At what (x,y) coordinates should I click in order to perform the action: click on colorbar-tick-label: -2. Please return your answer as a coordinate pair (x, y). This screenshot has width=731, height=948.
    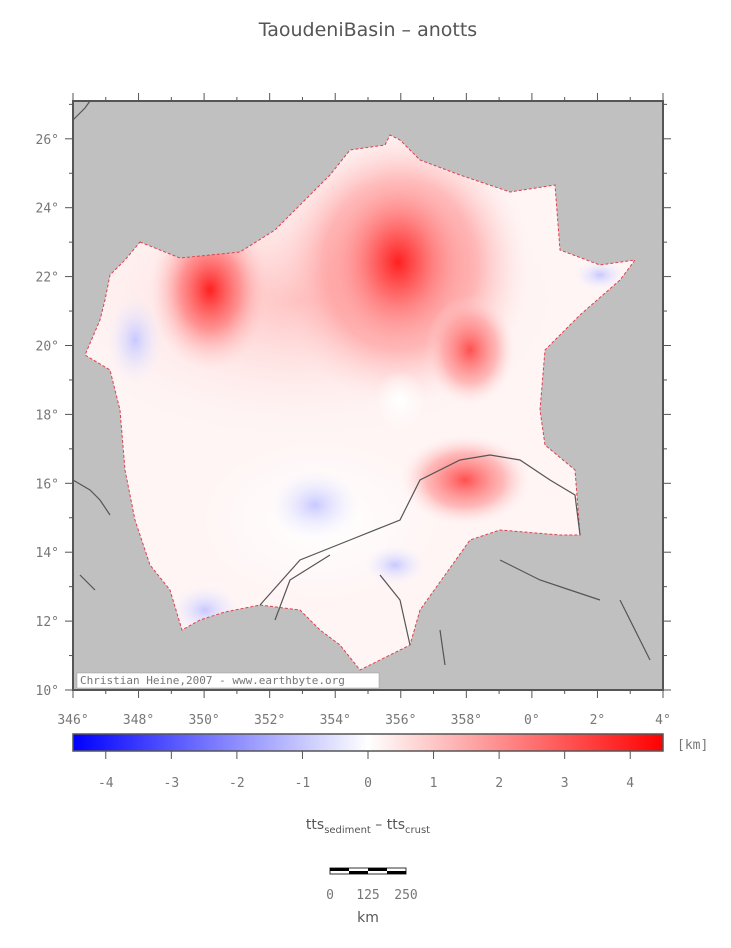
    Looking at the image, I should click on (237, 783).